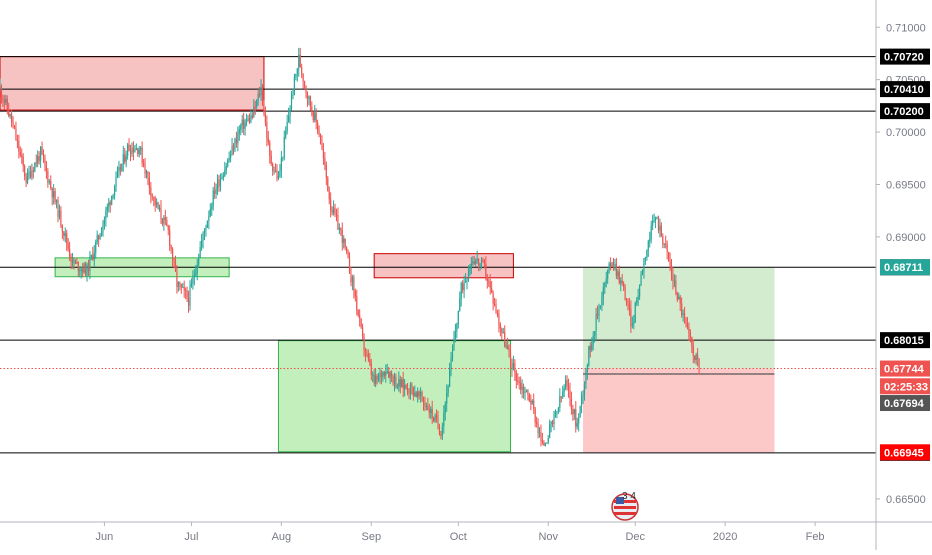 The image size is (932, 555). Describe the element at coordinates (904, 404) in the screenshot. I see `price-badge-label: 0.67694` at that location.